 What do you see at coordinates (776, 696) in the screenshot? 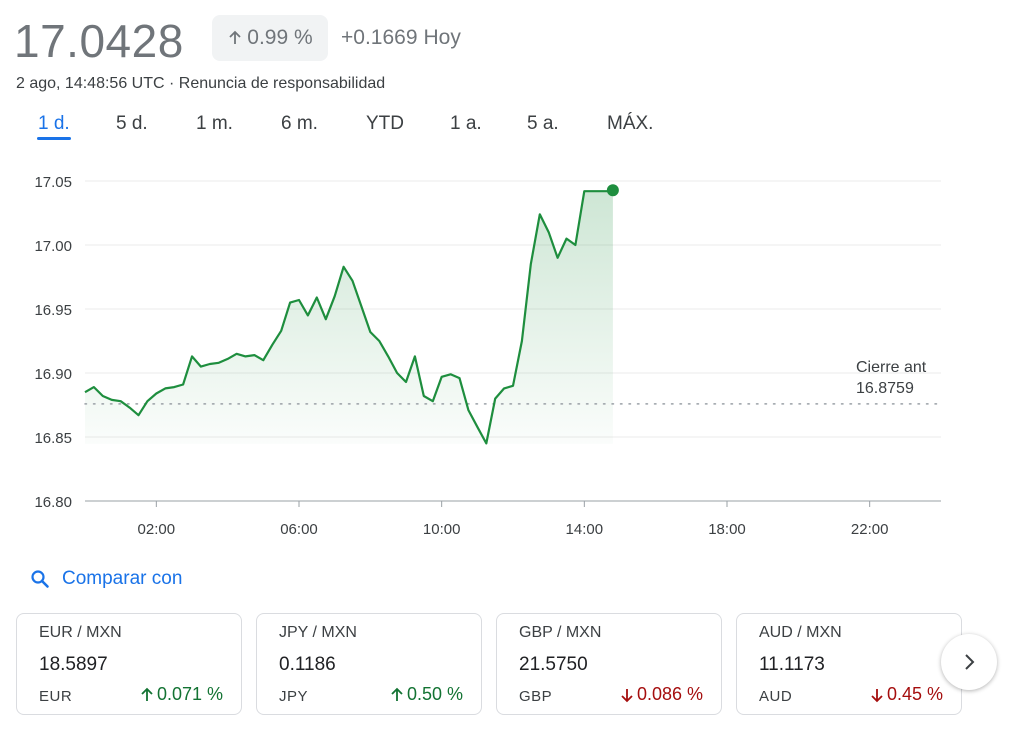
I see `card-currency: AUD` at bounding box center [776, 696].